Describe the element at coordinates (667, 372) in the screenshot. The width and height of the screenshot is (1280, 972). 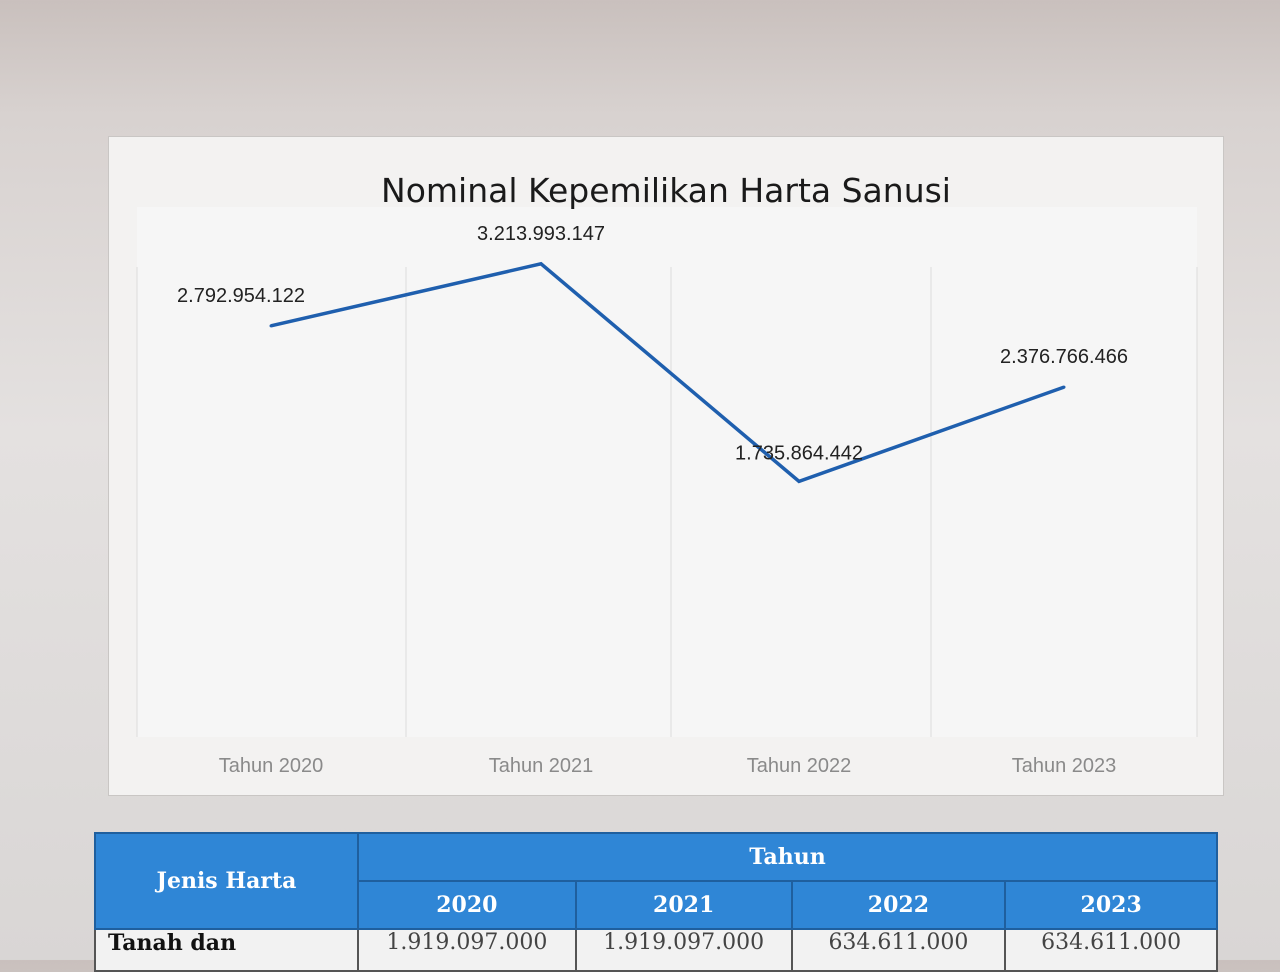
I see `series-line` at that location.